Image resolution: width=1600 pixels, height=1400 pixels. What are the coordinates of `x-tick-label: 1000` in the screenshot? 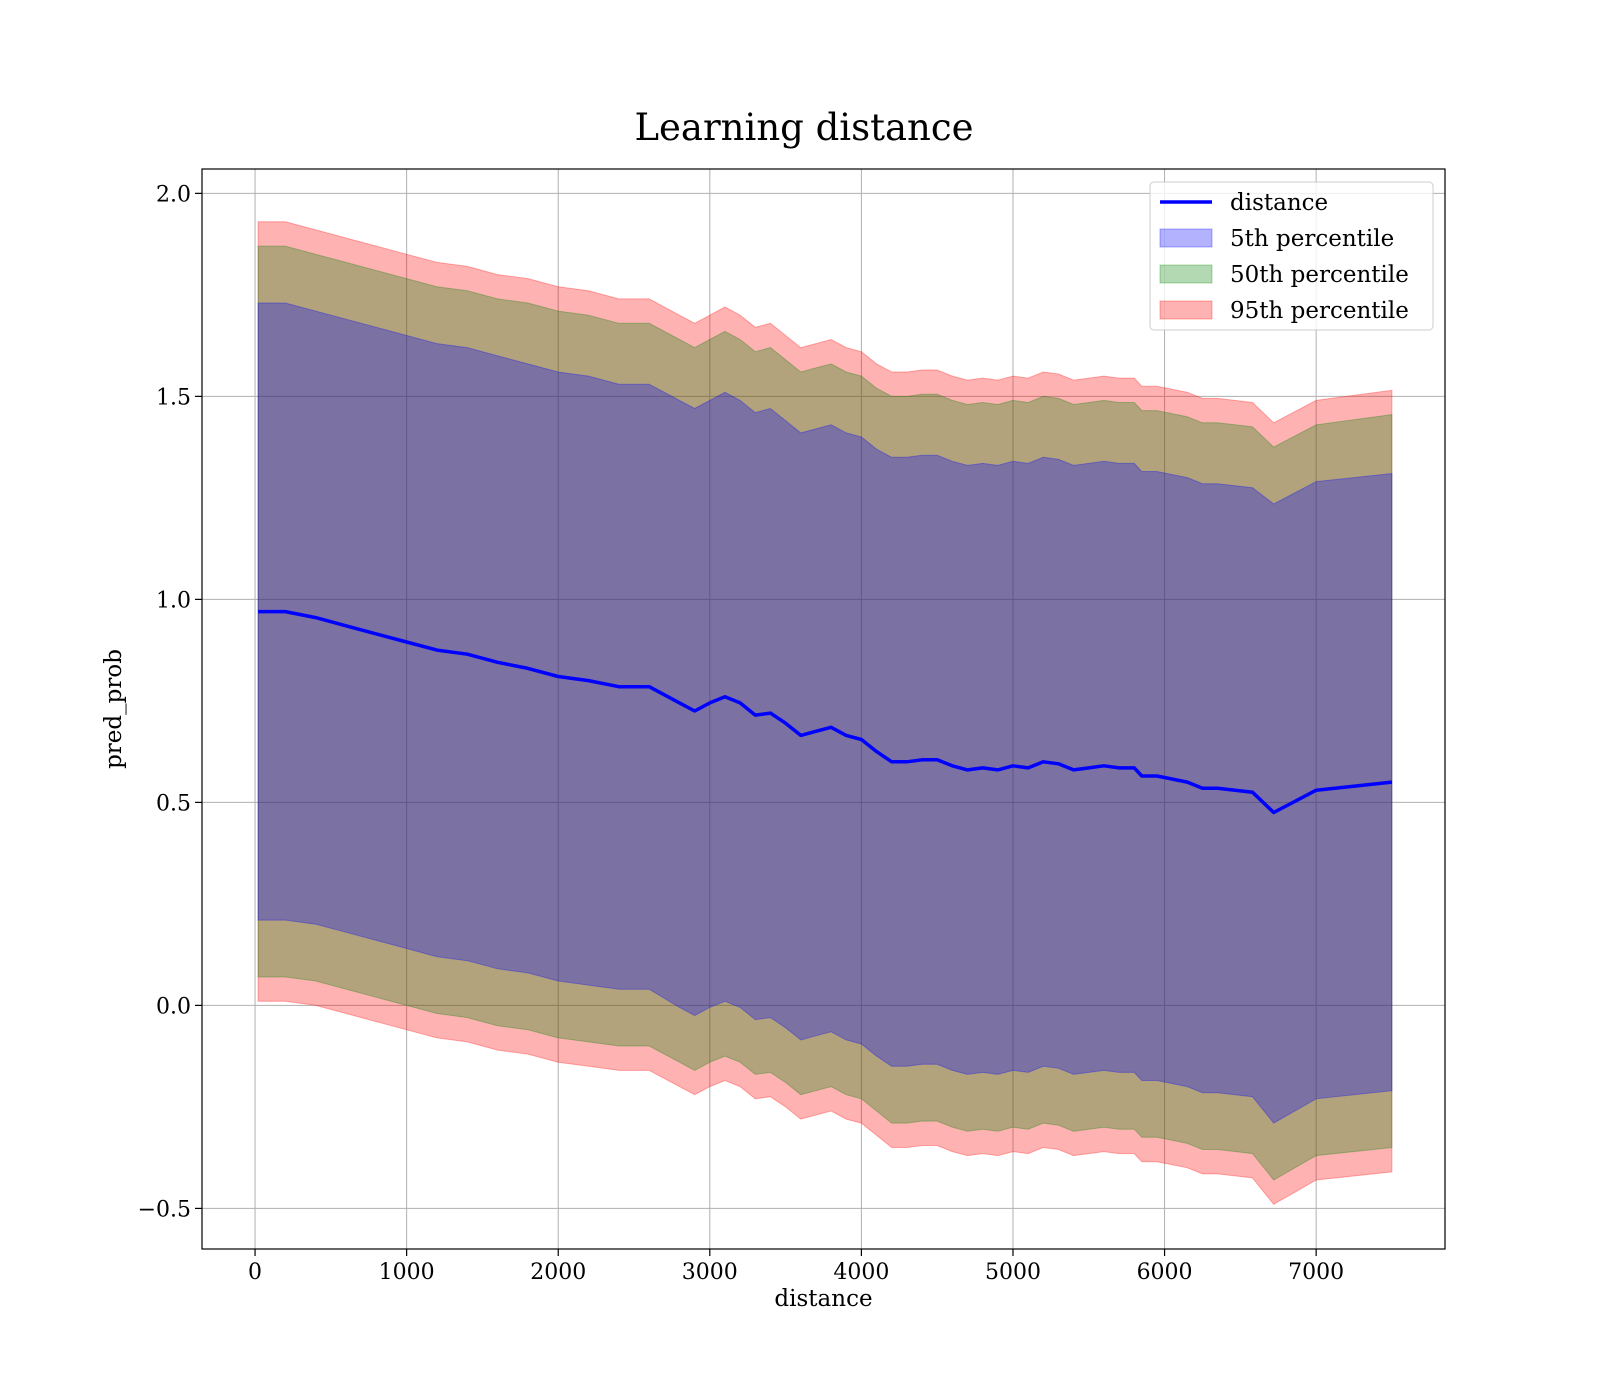 It's located at (407, 1272).